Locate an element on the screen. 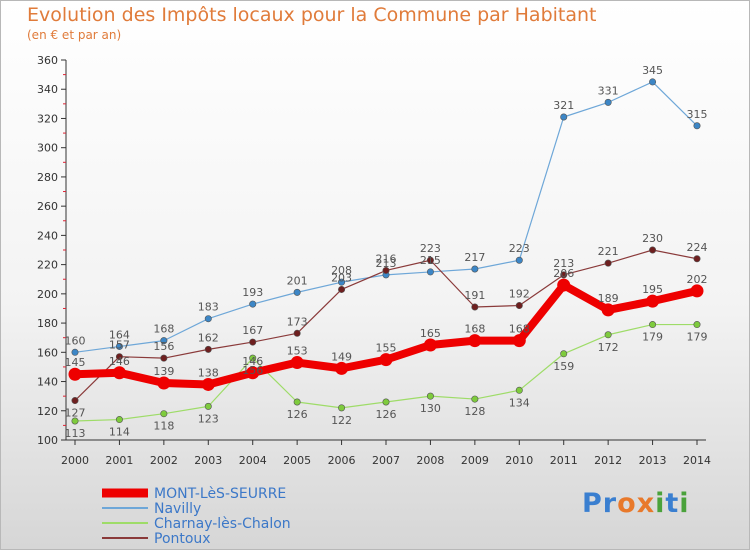 This screenshot has height=550, width=750. data-label: 149 is located at coordinates (341, 356).